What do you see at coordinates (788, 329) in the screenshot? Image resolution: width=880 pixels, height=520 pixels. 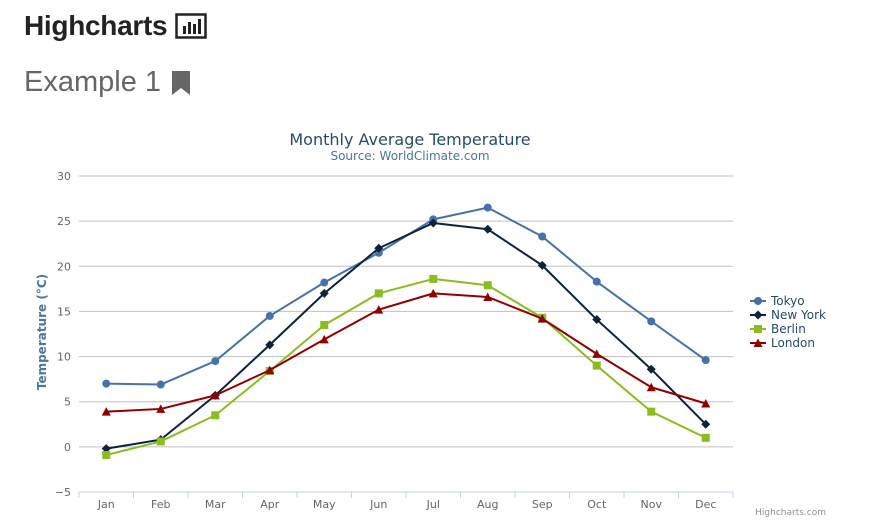 I see `legend-label: Berlin` at bounding box center [788, 329].